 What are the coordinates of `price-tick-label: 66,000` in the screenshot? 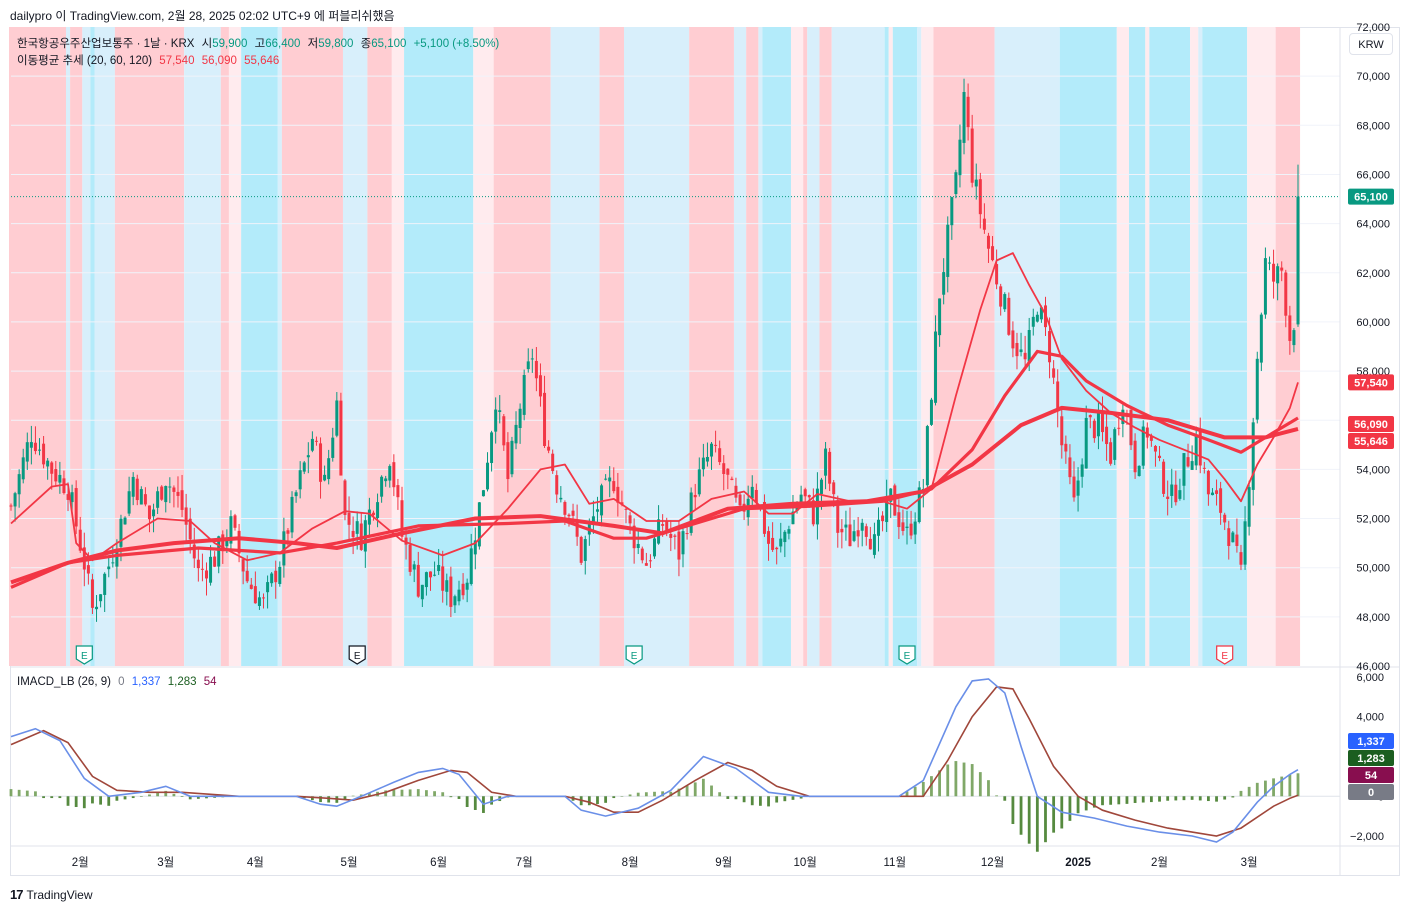 It's located at (1373, 175).